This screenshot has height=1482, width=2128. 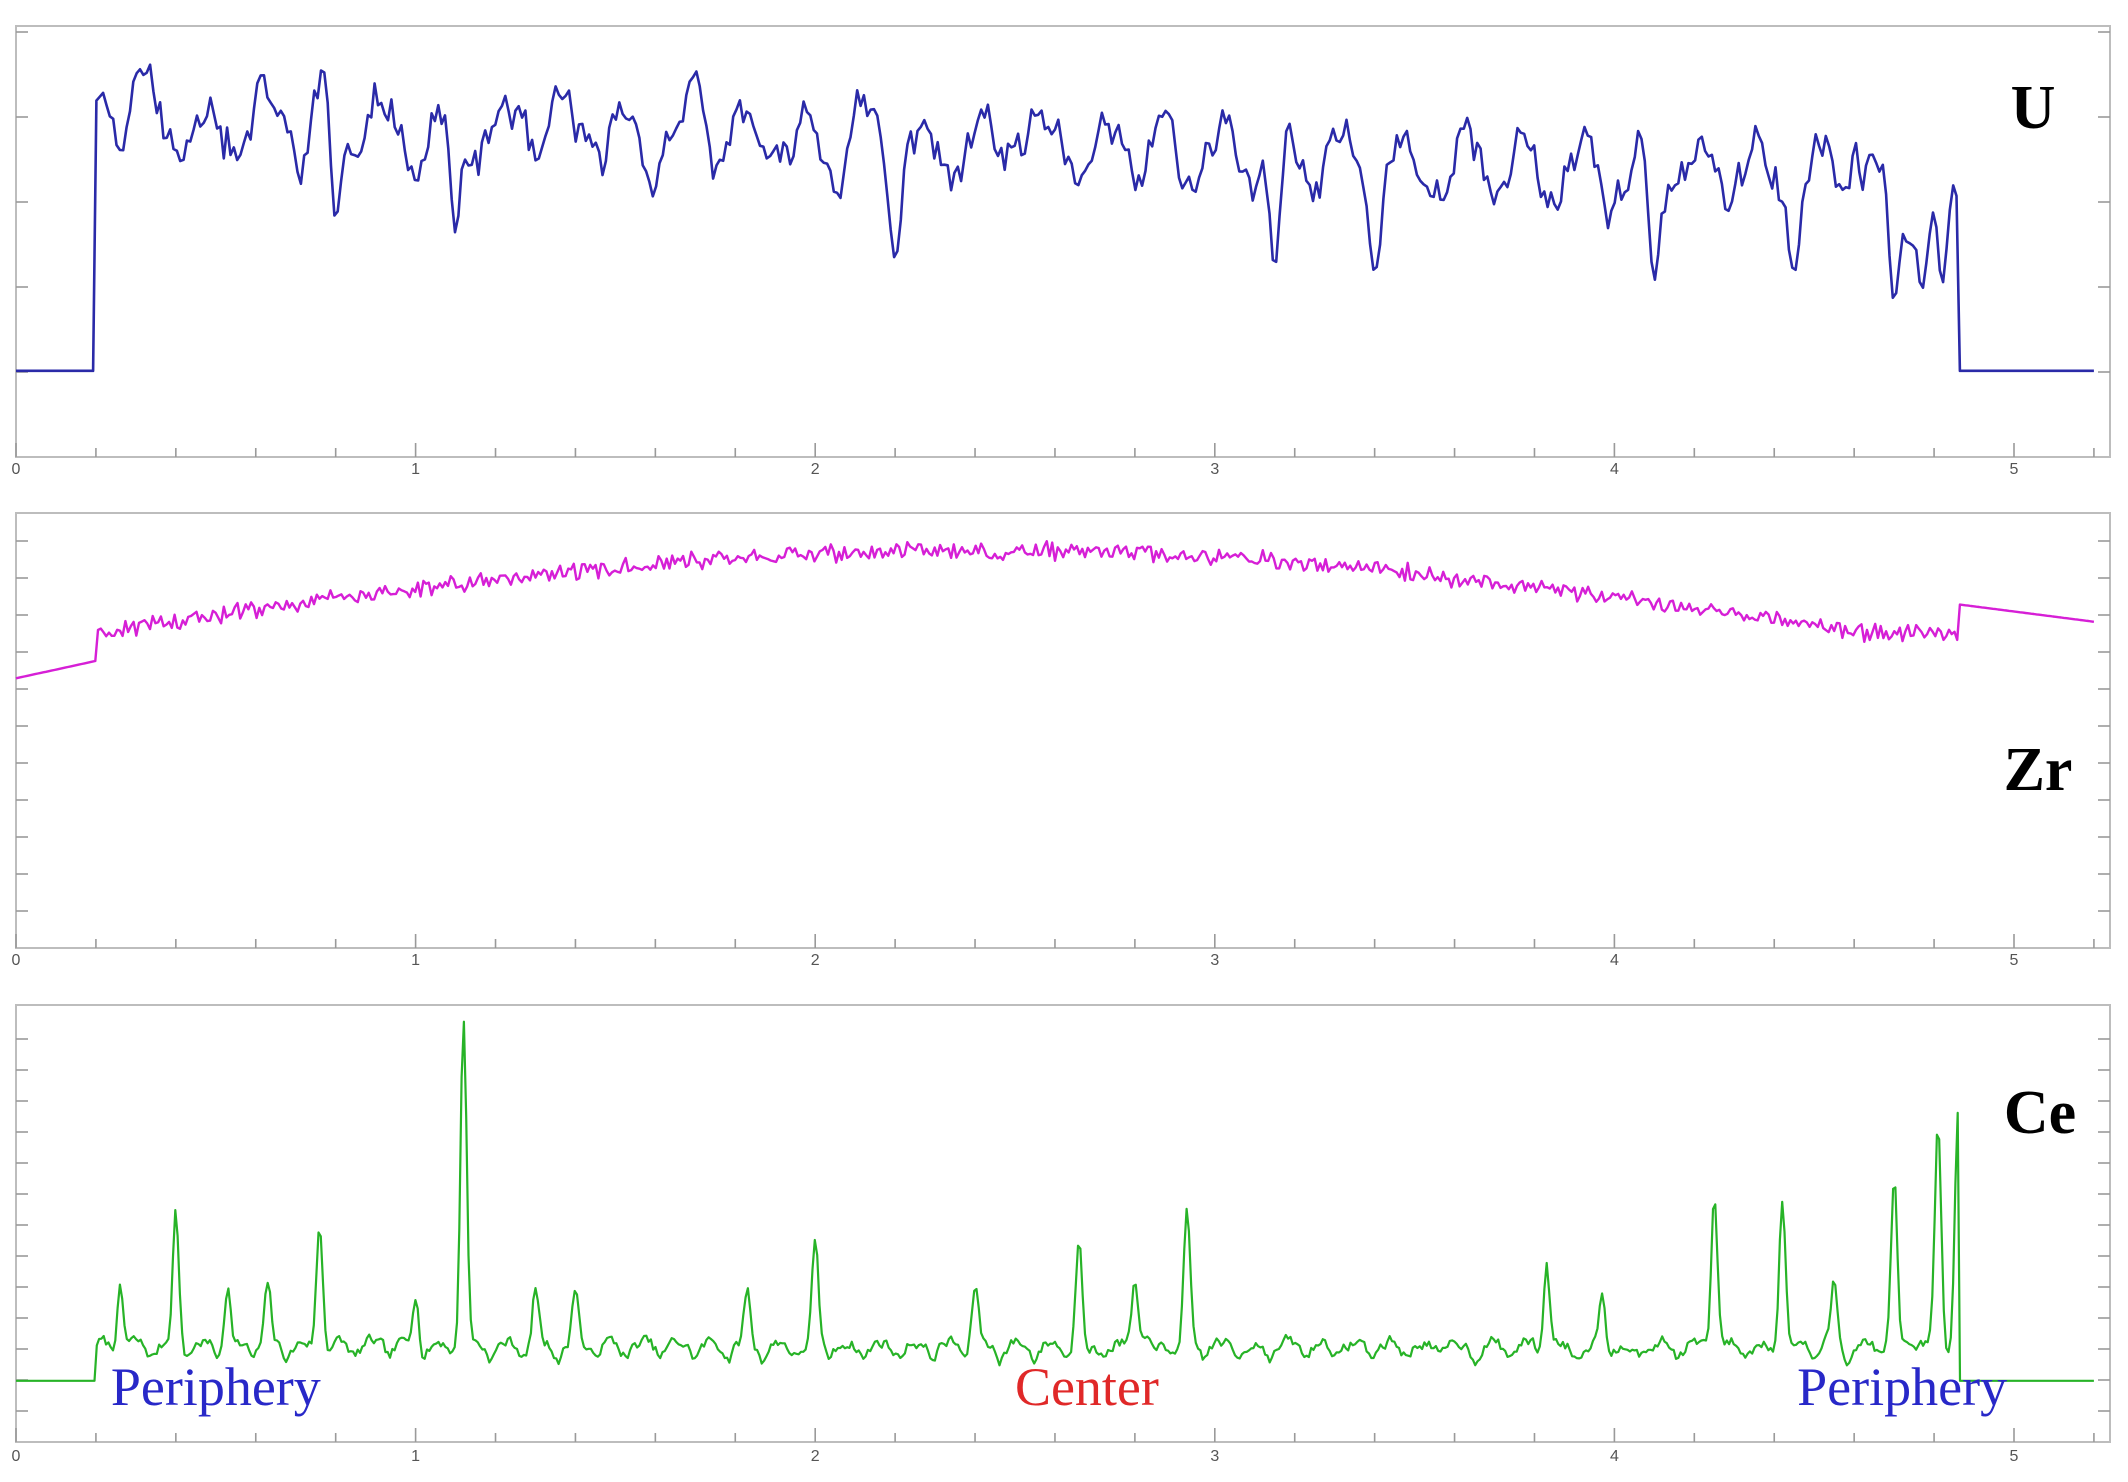 I want to click on panel-zr-xtick-4: 4, so click(x=1614, y=960).